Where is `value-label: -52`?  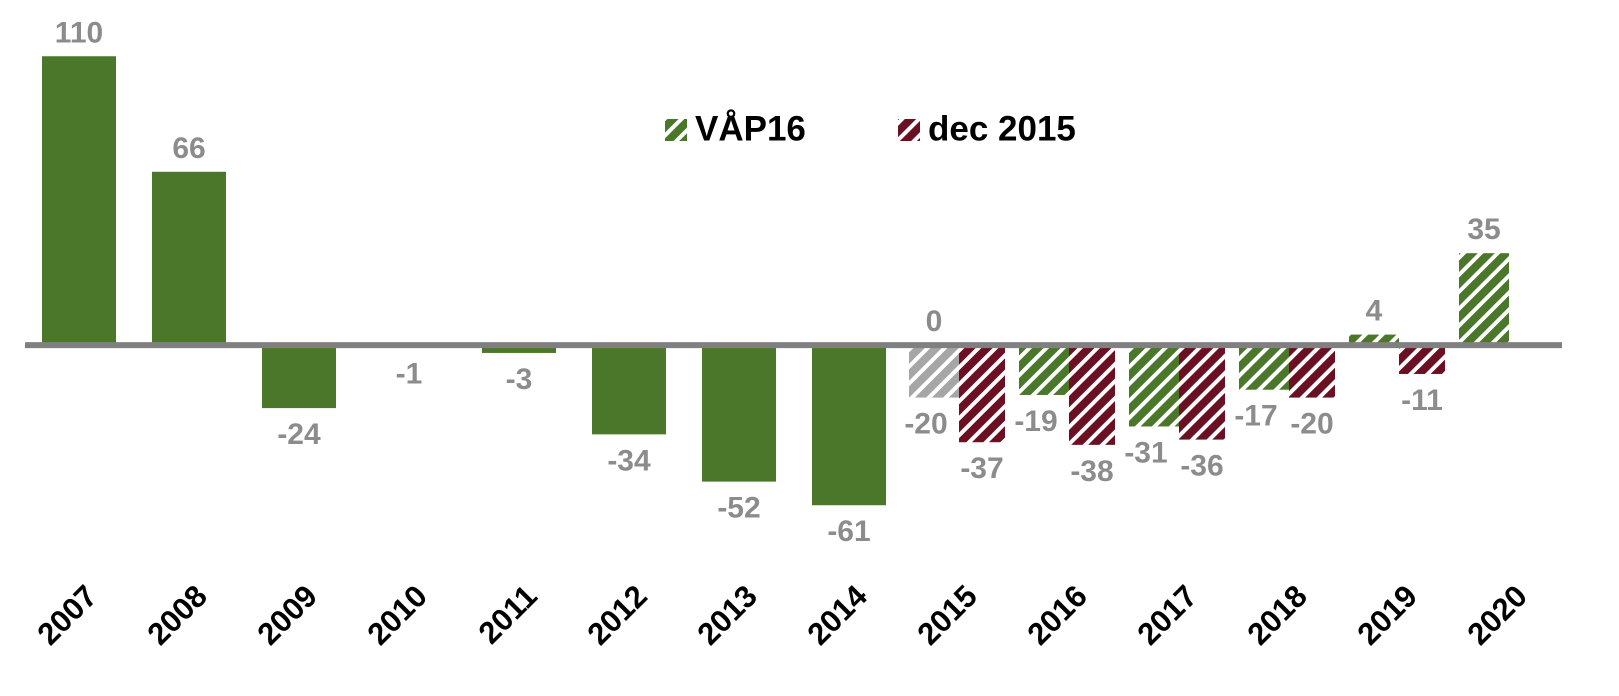 value-label: -52 is located at coordinates (738, 508).